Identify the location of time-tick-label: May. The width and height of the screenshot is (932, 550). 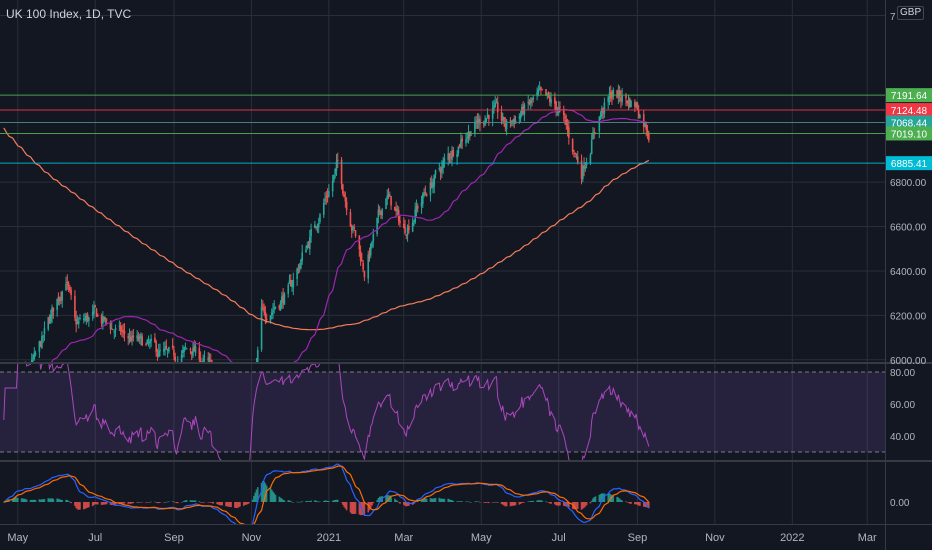
(17, 538).